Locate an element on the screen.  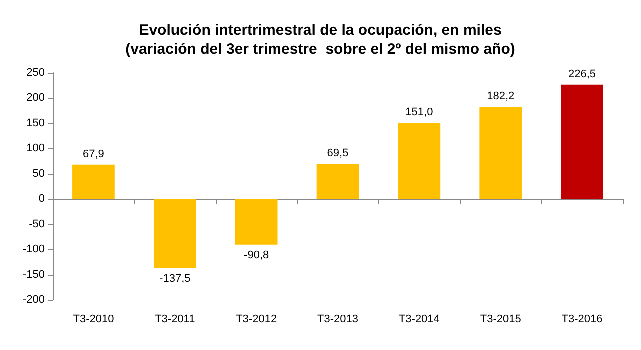
y-tick-label: 0 is located at coordinates (41, 199).